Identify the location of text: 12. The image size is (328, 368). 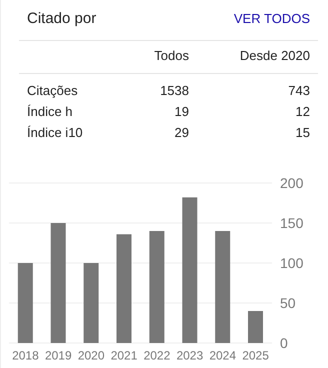
(303, 111).